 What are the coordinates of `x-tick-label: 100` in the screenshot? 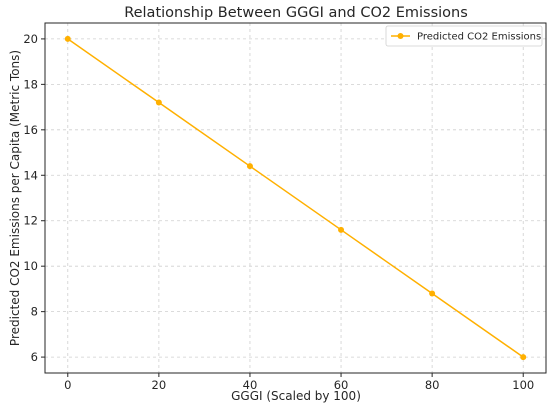 It's located at (523, 385).